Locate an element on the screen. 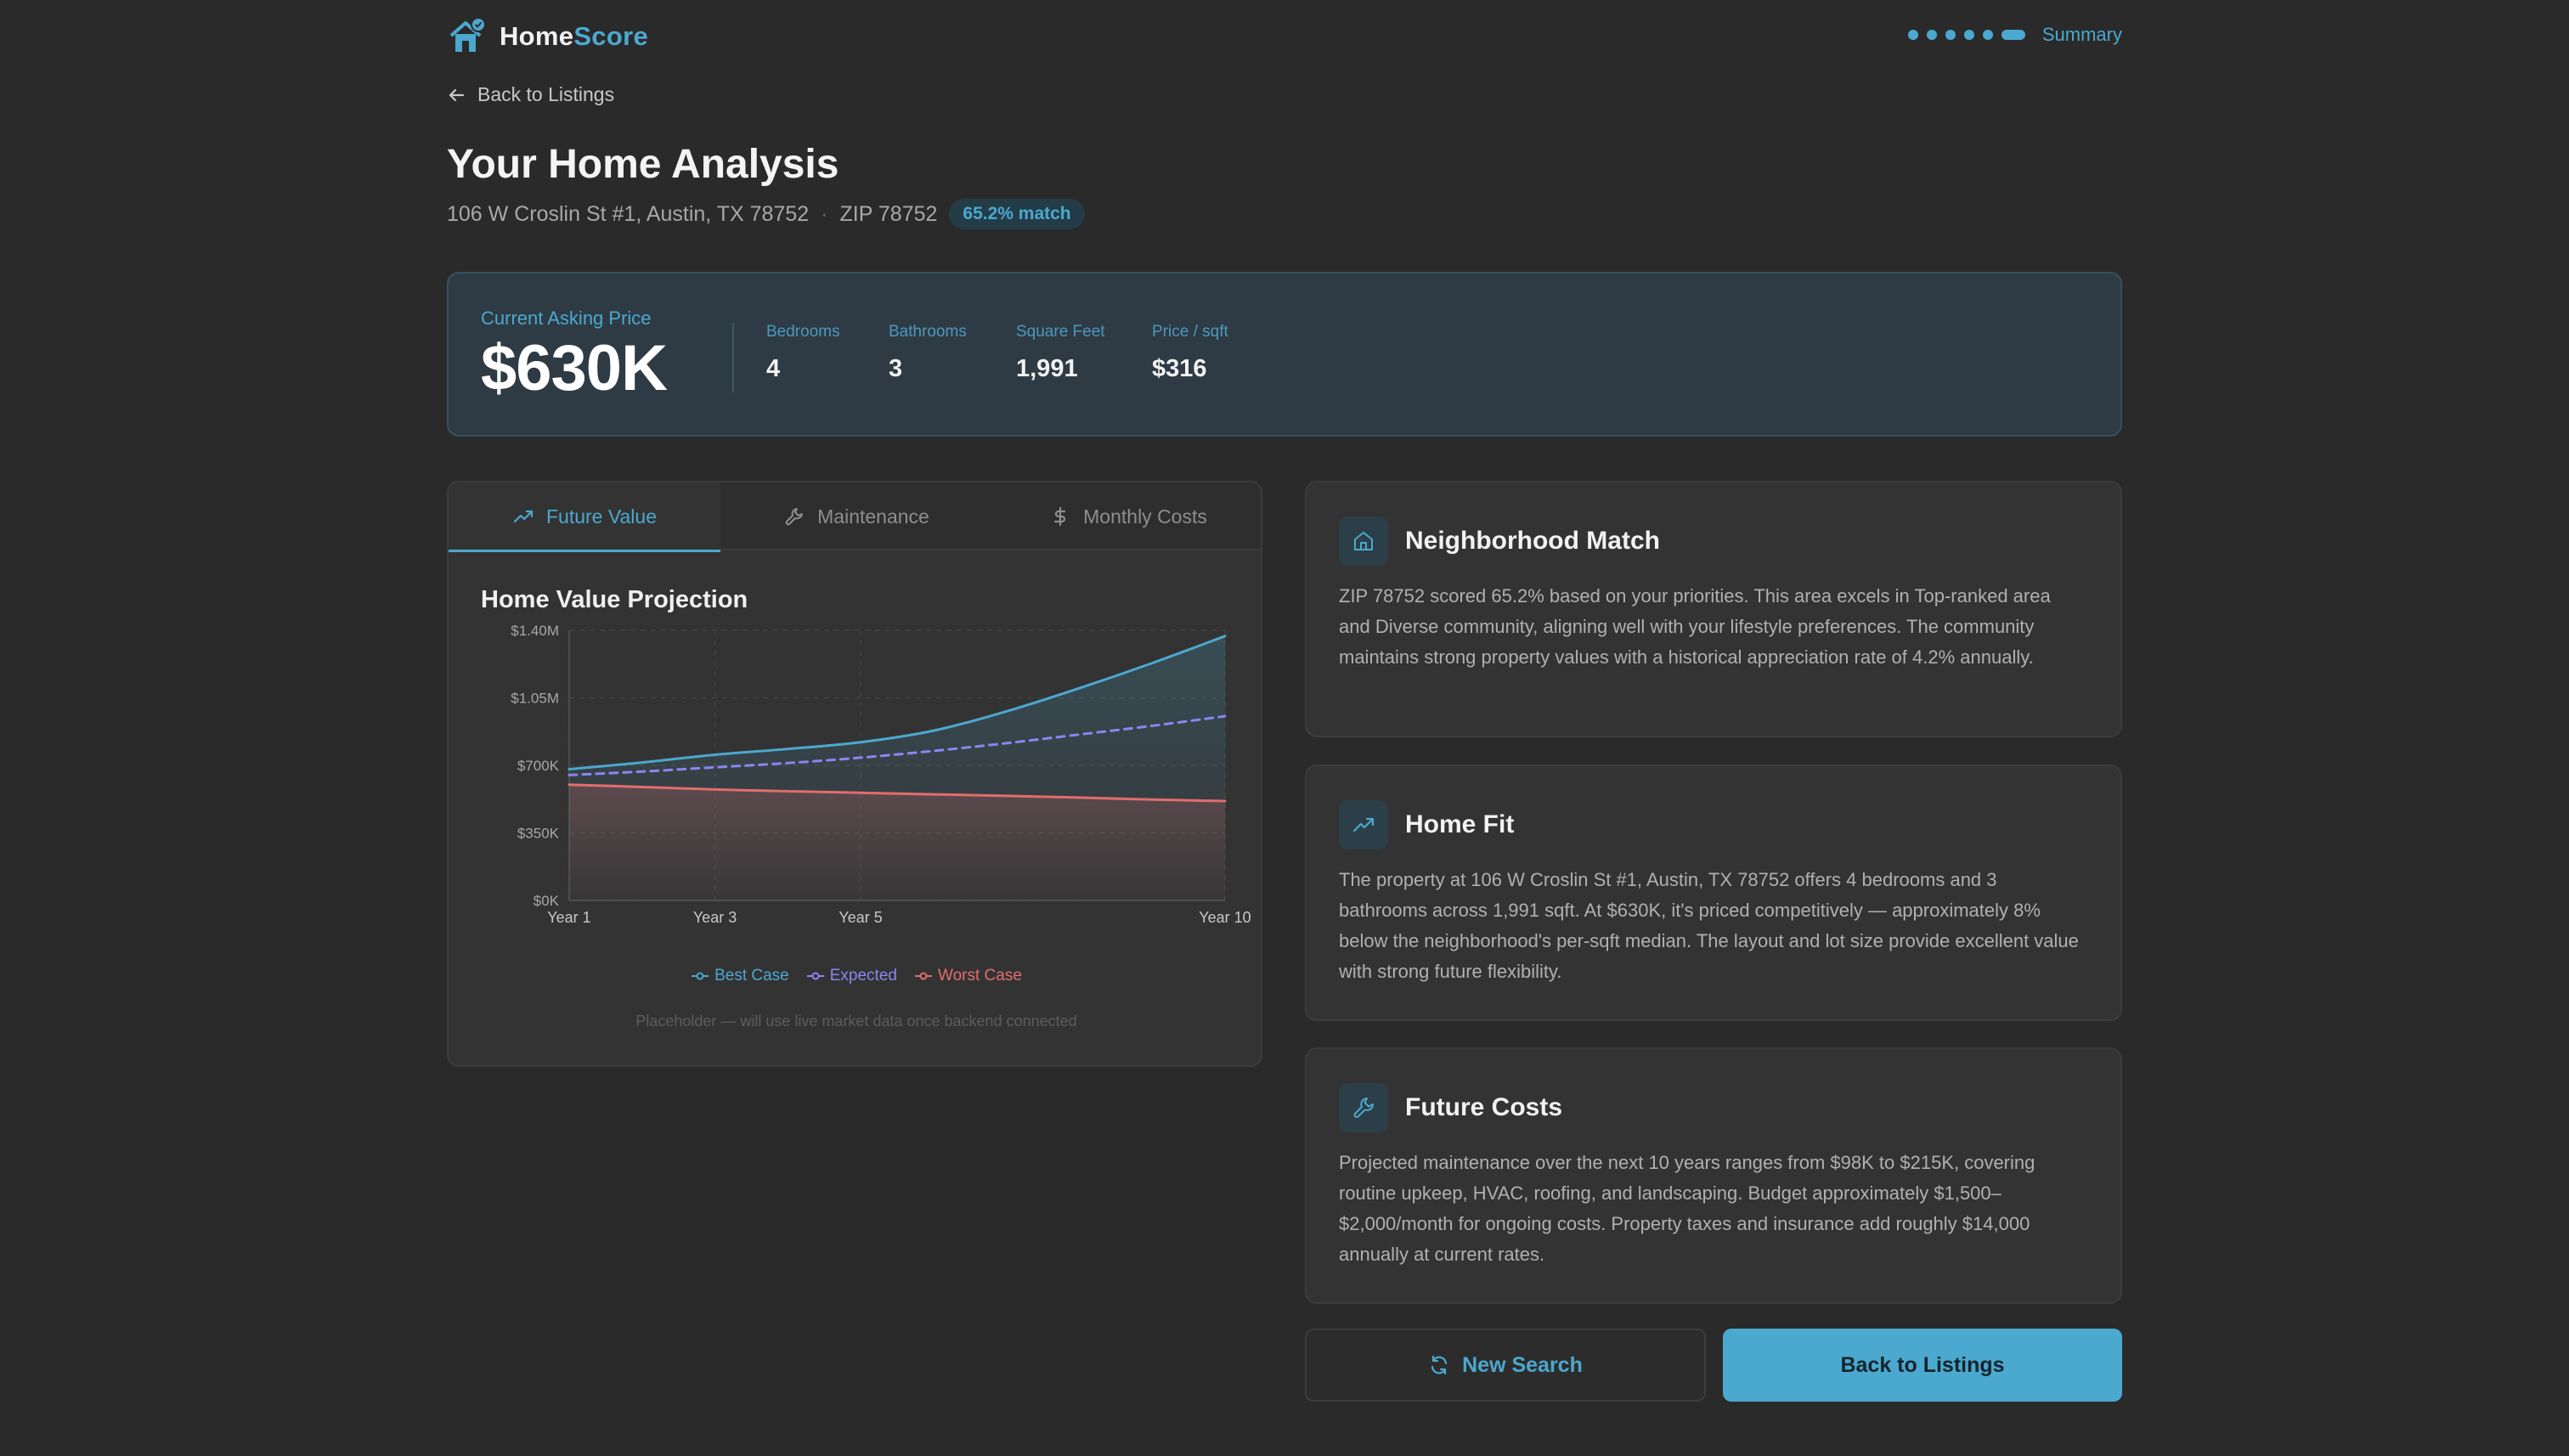 Image resolution: width=2569 pixels, height=1456 pixels. legend-item-expected: Expected is located at coordinates (852, 976).